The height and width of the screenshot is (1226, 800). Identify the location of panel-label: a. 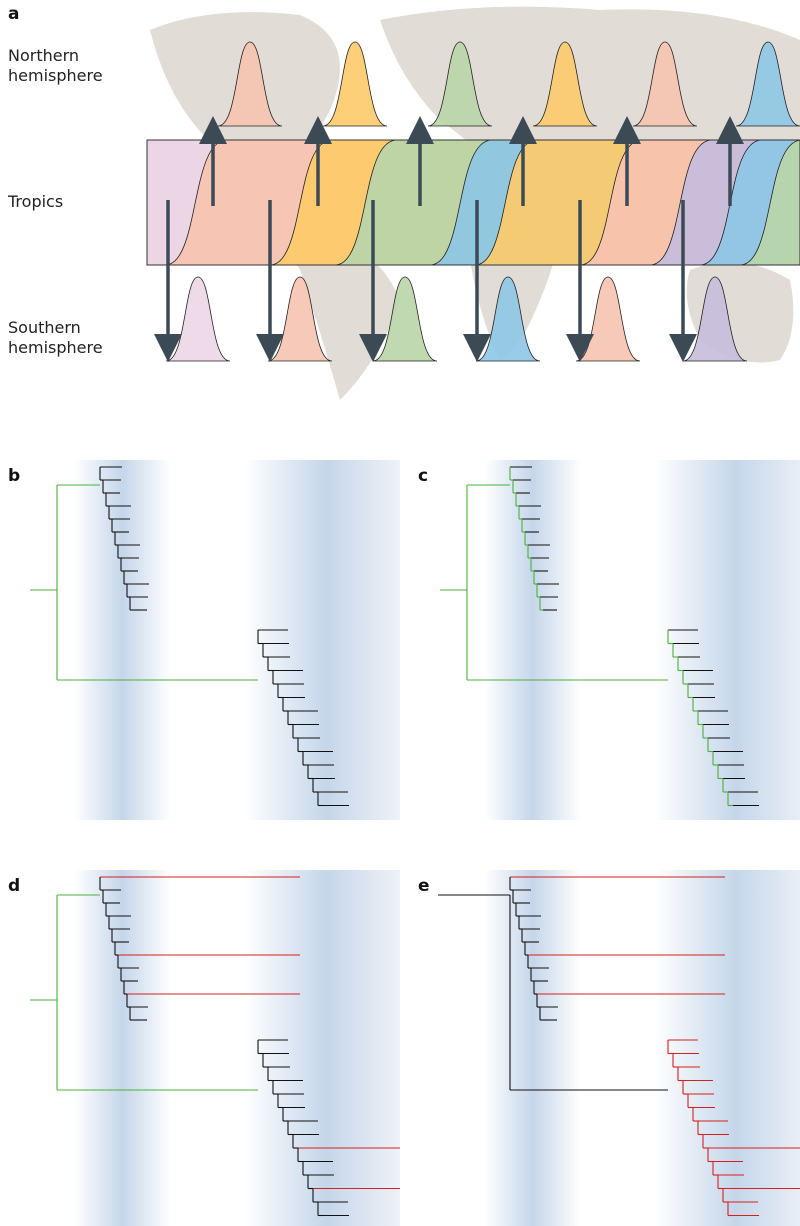
(14, 14).